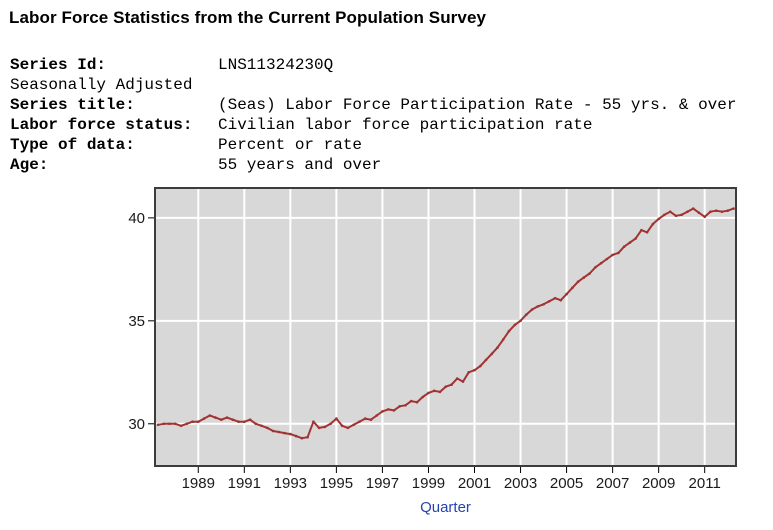  I want to click on series-info-row: Seasonally Adjusted, so click(373, 85).